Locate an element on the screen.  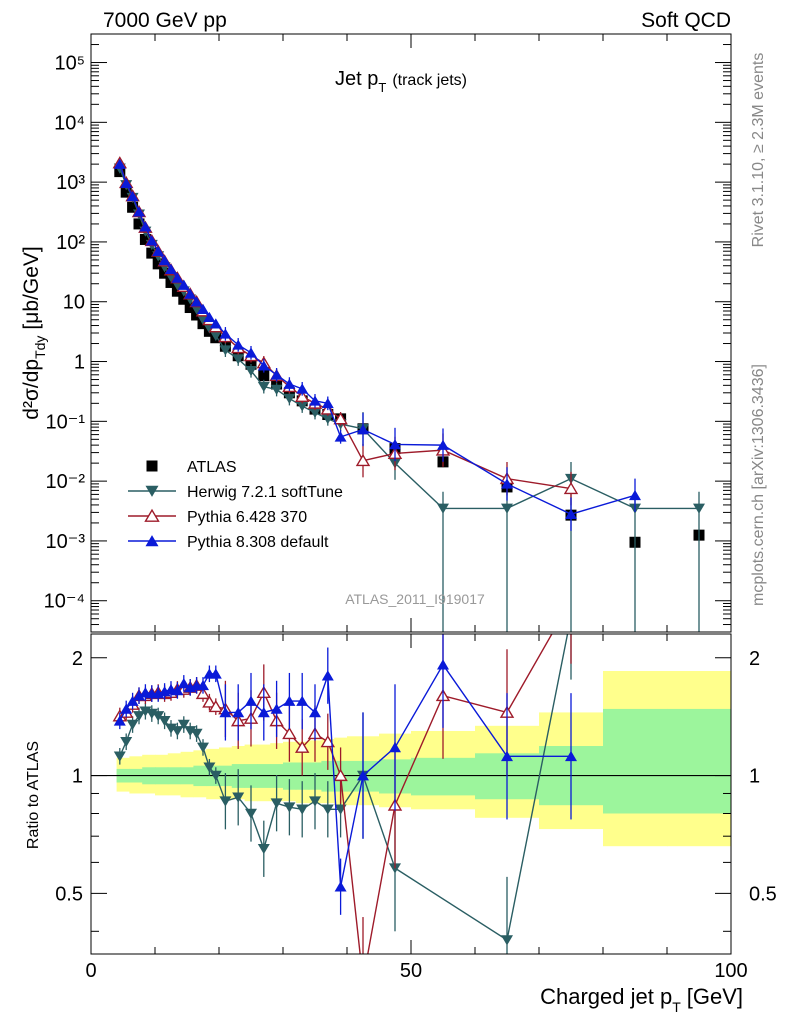
process-label: Soft QCD is located at coordinates (686, 20).